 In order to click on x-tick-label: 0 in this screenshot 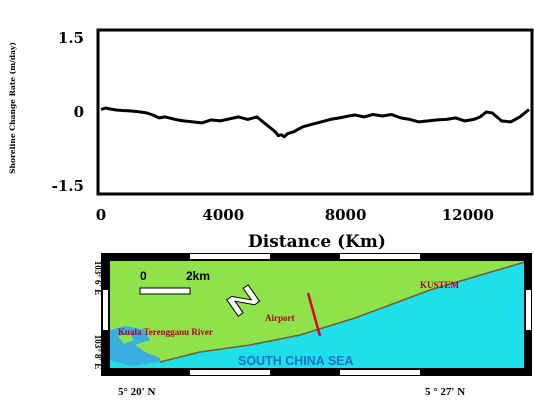, I will do `click(101, 215)`.